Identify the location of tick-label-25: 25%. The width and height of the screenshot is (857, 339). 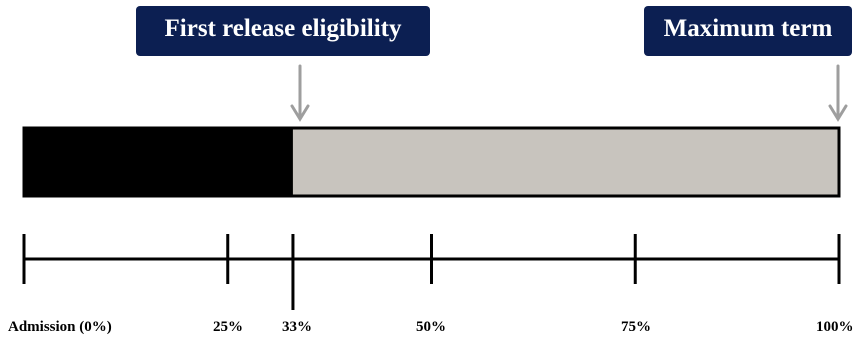
(228, 327).